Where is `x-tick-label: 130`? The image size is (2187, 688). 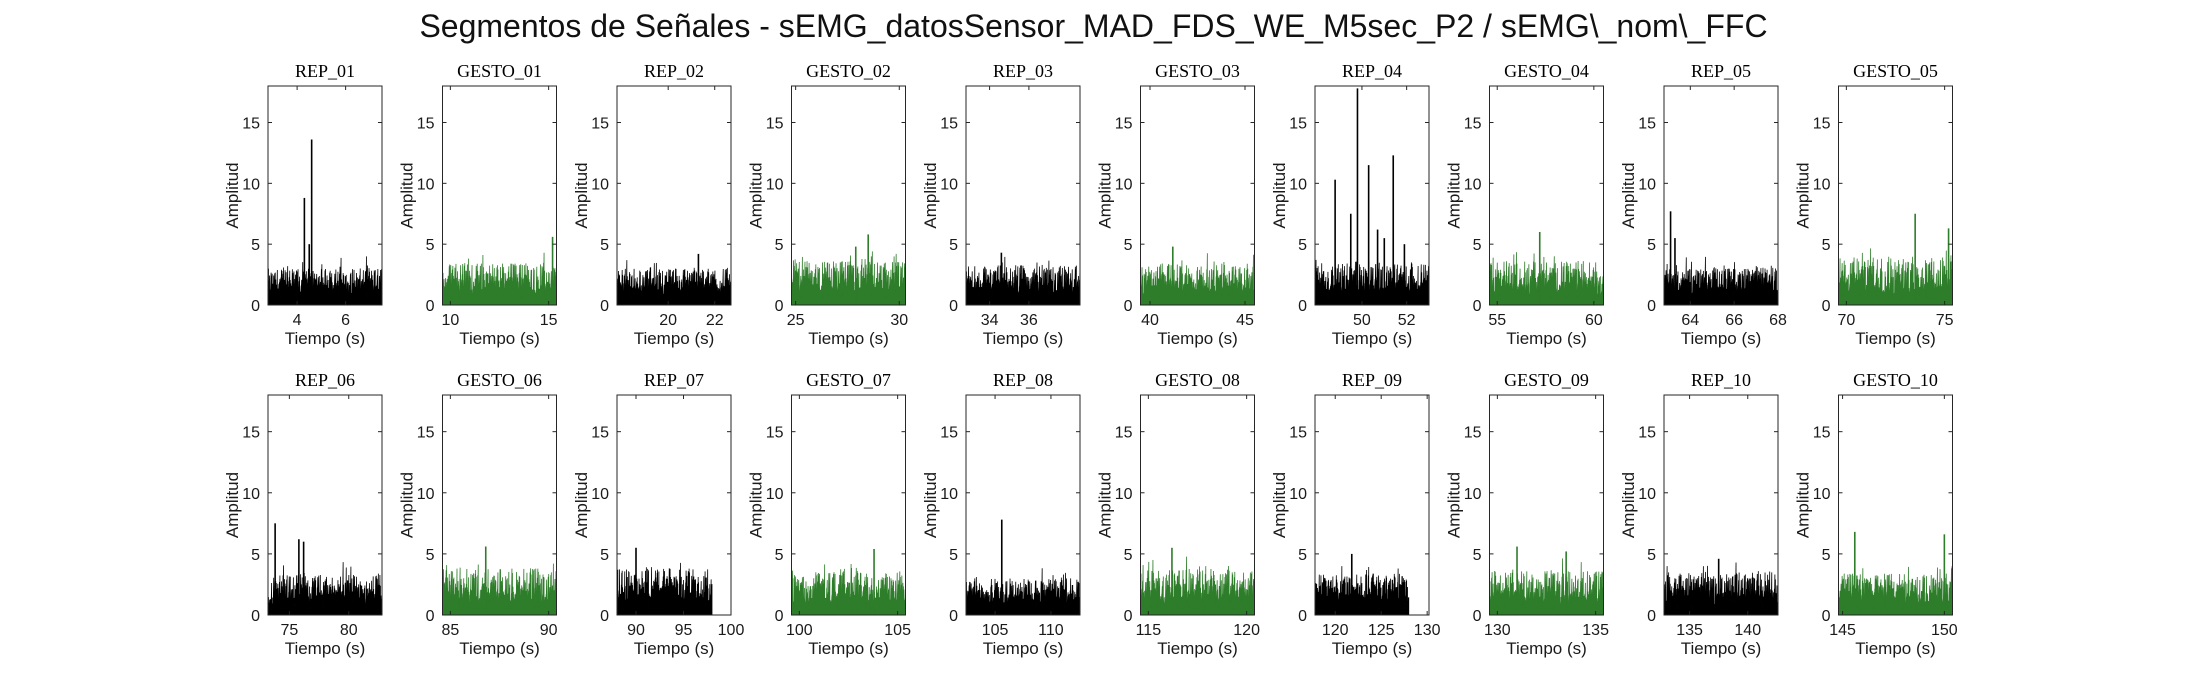 x-tick-label: 130 is located at coordinates (1427, 630).